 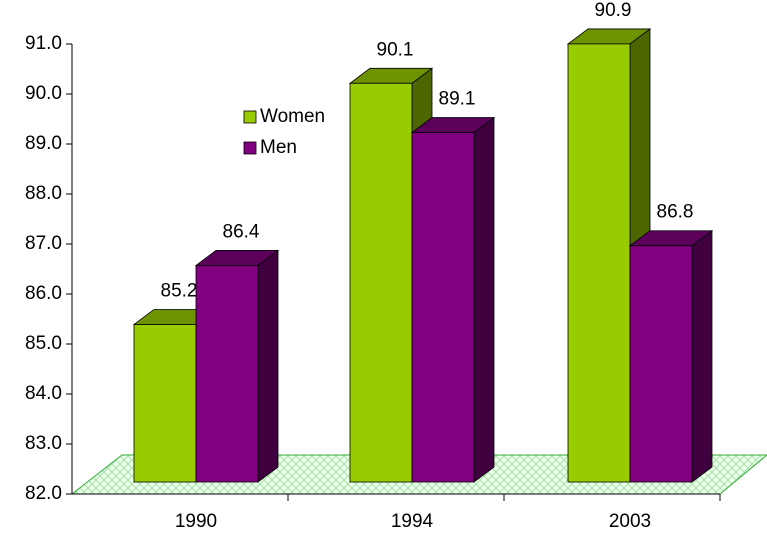 What do you see at coordinates (43, 443) in the screenshot?
I see `y-tick-label: 83.0` at bounding box center [43, 443].